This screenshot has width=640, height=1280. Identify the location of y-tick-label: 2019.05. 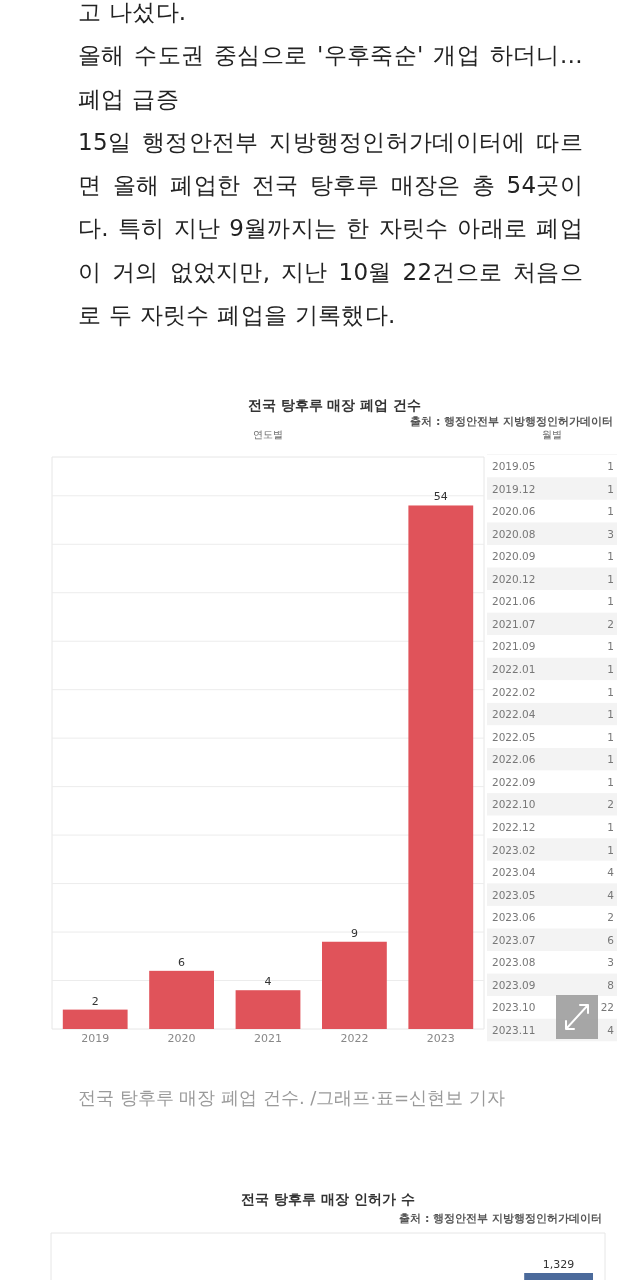
(514, 466).